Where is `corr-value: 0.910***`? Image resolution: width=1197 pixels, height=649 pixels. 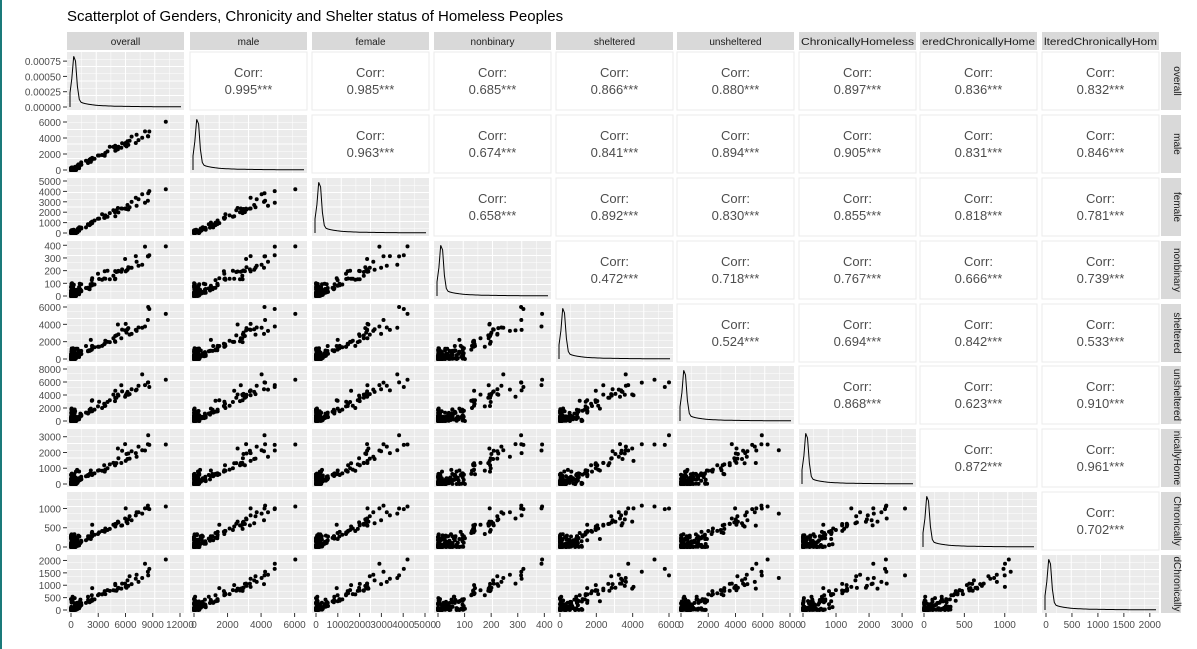
corr-value: 0.910*** is located at coordinates (1101, 403).